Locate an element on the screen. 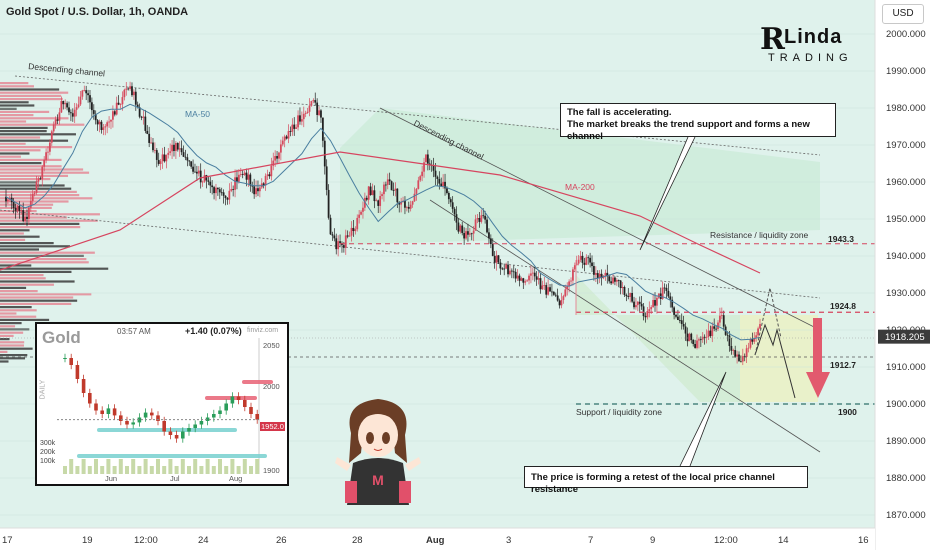  time-tick: 24 is located at coordinates (203, 540).